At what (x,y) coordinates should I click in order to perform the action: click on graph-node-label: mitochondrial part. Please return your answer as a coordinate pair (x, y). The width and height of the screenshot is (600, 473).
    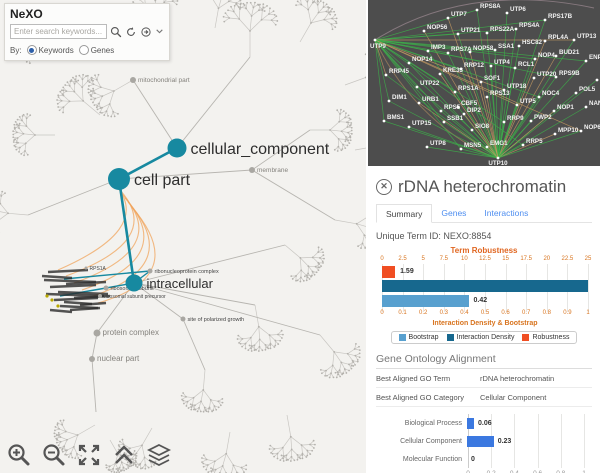
    Looking at the image, I should click on (164, 80).